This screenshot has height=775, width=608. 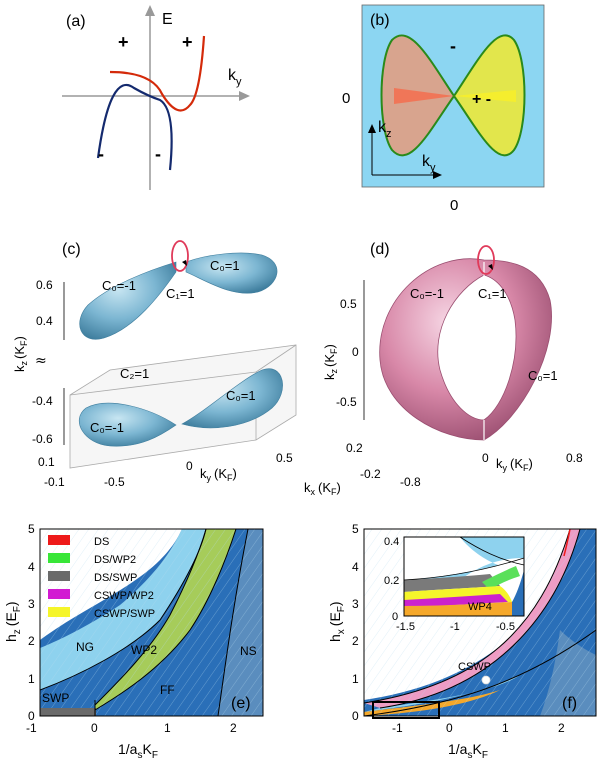 I want to click on panel-c-label: (c), so click(x=71, y=249).